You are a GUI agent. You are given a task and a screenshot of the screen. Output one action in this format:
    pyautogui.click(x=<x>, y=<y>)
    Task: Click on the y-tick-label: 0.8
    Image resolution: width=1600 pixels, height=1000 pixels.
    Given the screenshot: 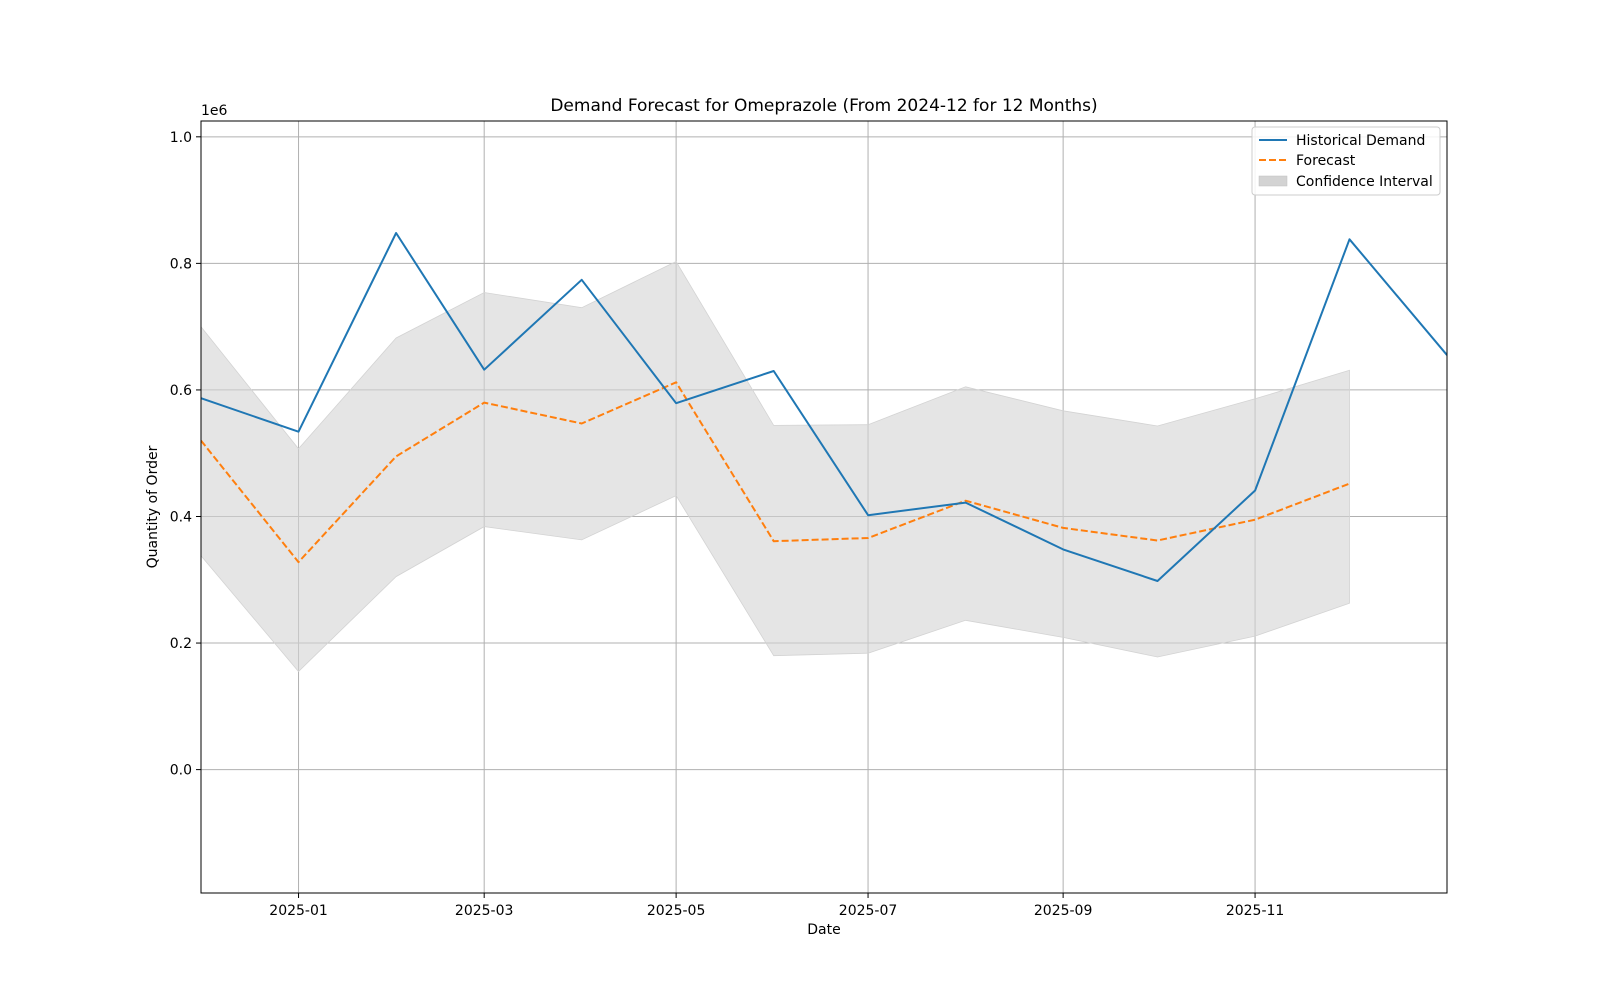 What is the action you would take?
    pyautogui.click(x=181, y=264)
    